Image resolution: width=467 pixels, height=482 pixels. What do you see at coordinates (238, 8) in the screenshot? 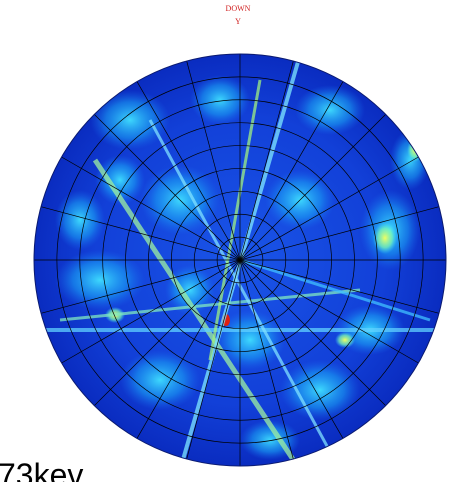
I see `direction-label: DOWN` at bounding box center [238, 8].